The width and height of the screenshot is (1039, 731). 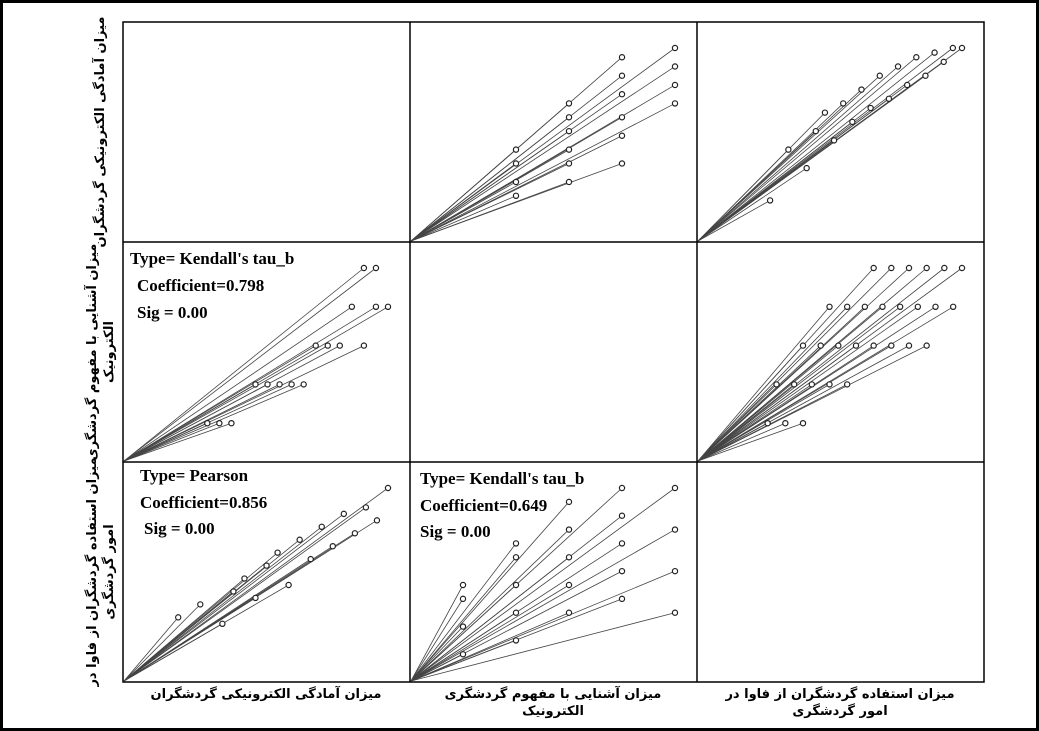 What do you see at coordinates (109, 571) in the screenshot?
I see `row-label-3-line-2: امور گردشگری` at bounding box center [109, 571].